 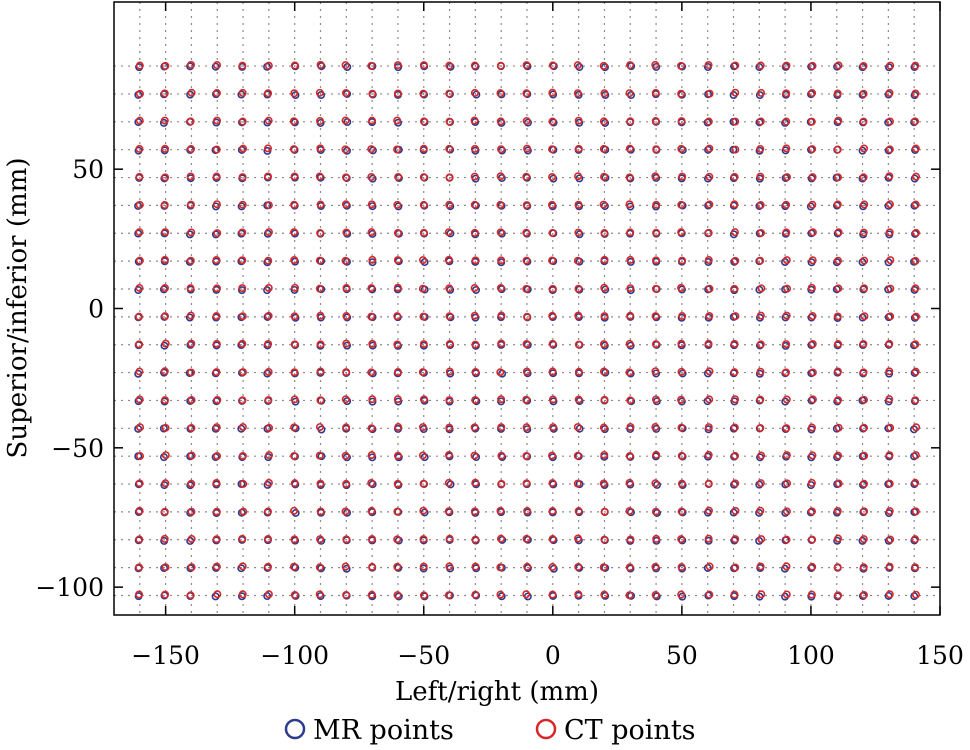 I want to click on y-tick-label: 0, so click(x=96, y=309).